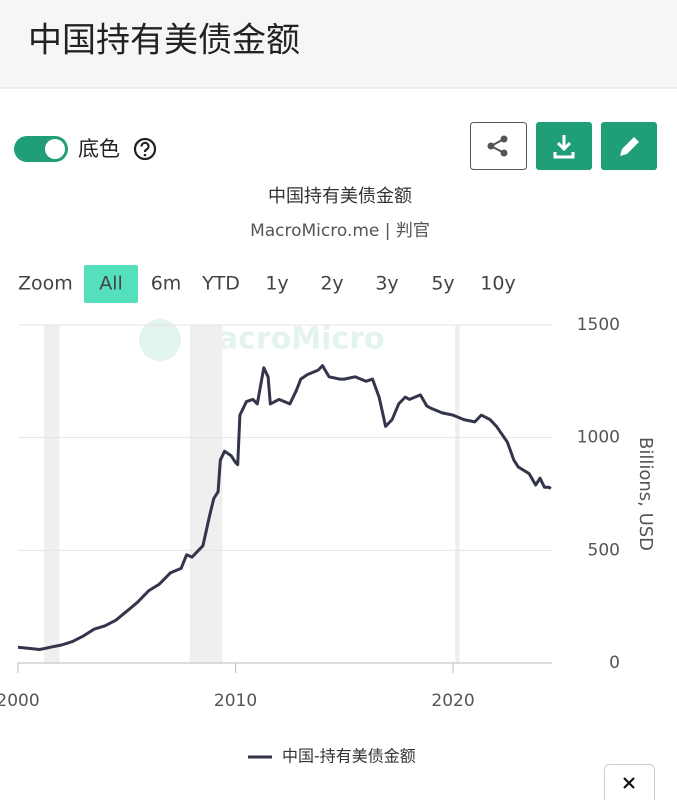  What do you see at coordinates (629, 784) in the screenshot?
I see `close-button` at bounding box center [629, 784].